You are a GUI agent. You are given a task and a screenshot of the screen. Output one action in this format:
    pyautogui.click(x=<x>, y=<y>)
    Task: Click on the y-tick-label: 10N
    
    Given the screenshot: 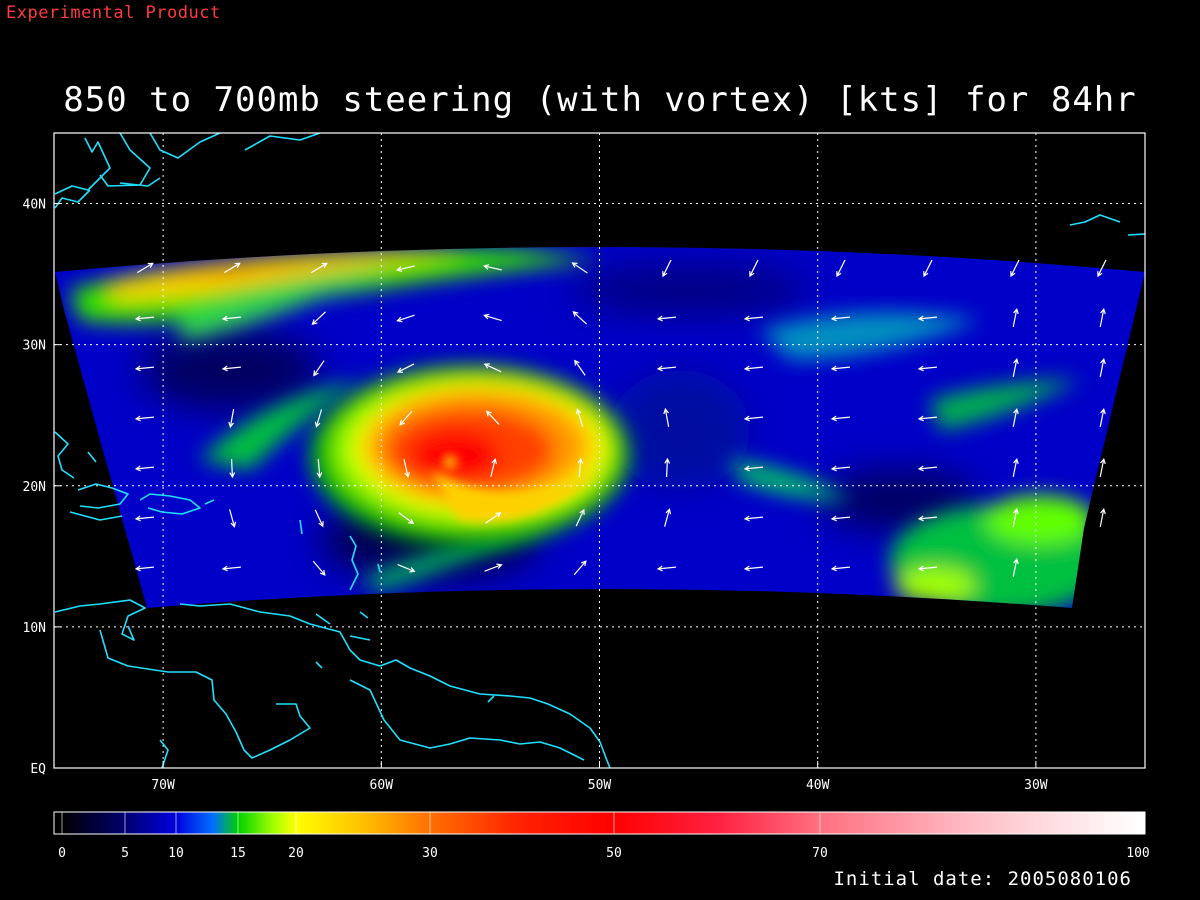 What is the action you would take?
    pyautogui.click(x=34, y=628)
    